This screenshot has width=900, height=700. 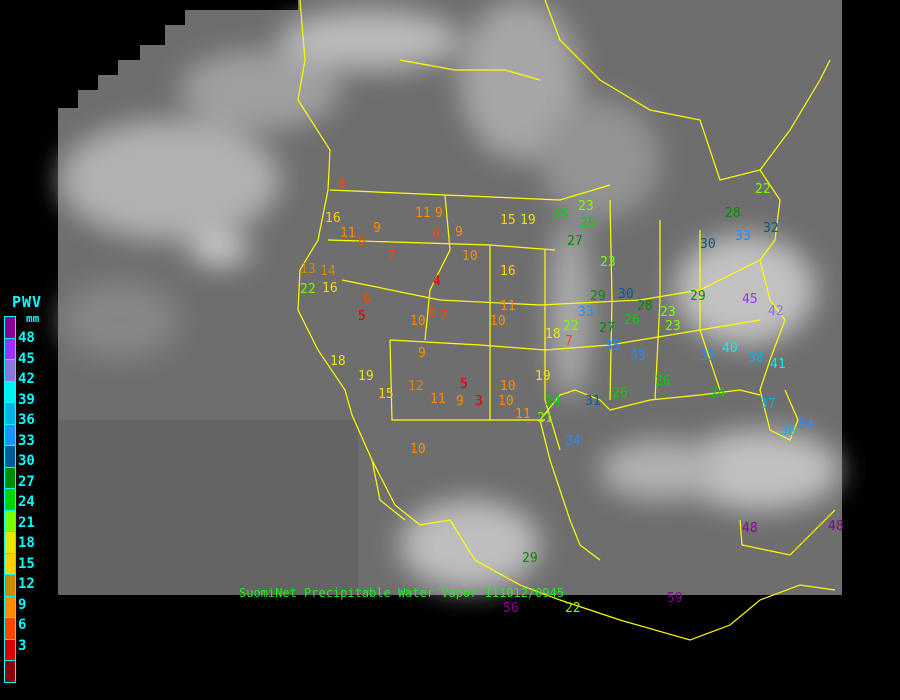 What do you see at coordinates (768, 404) in the screenshot?
I see `station-pwv-value: 37` at bounding box center [768, 404].